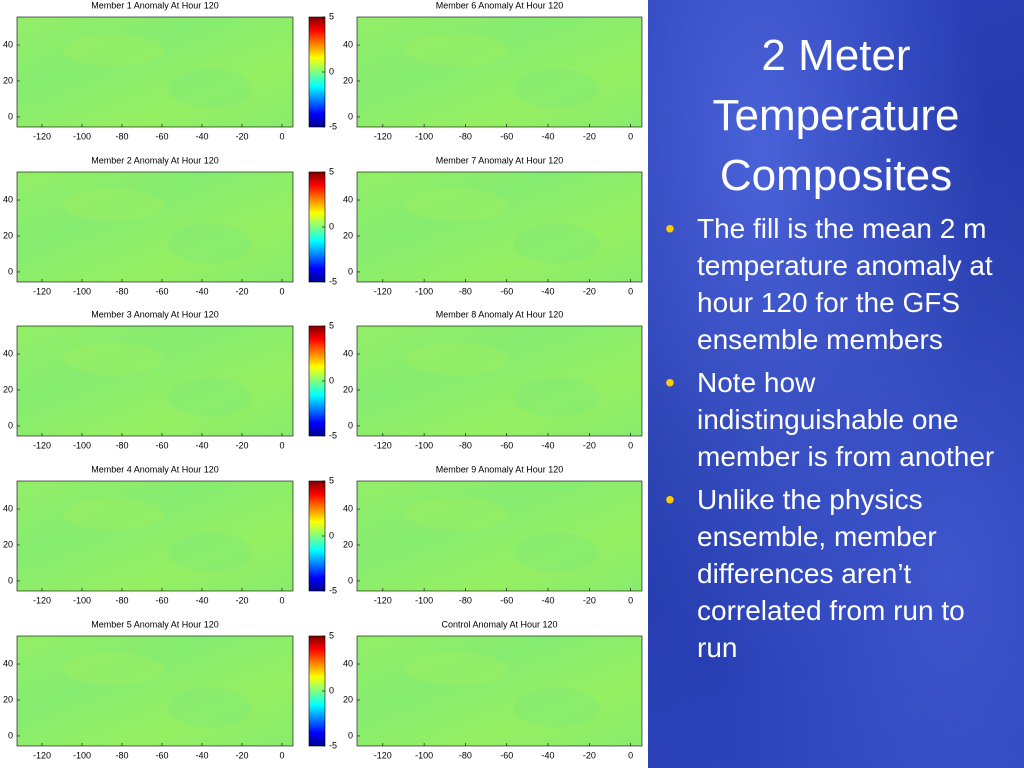 Image resolution: width=1024 pixels, height=768 pixels. Describe the element at coordinates (500, 314) in the screenshot. I see `map-title: Member 8 Anomaly At Hour 120` at that location.